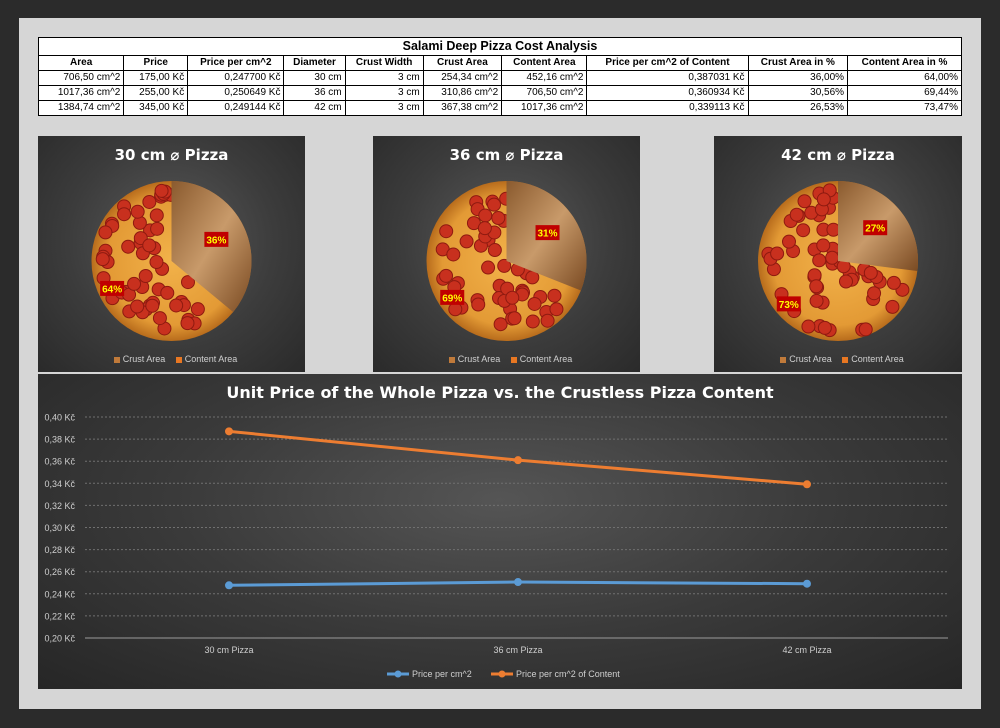  I want to click on pie-label-crust: 27%, so click(875, 228).